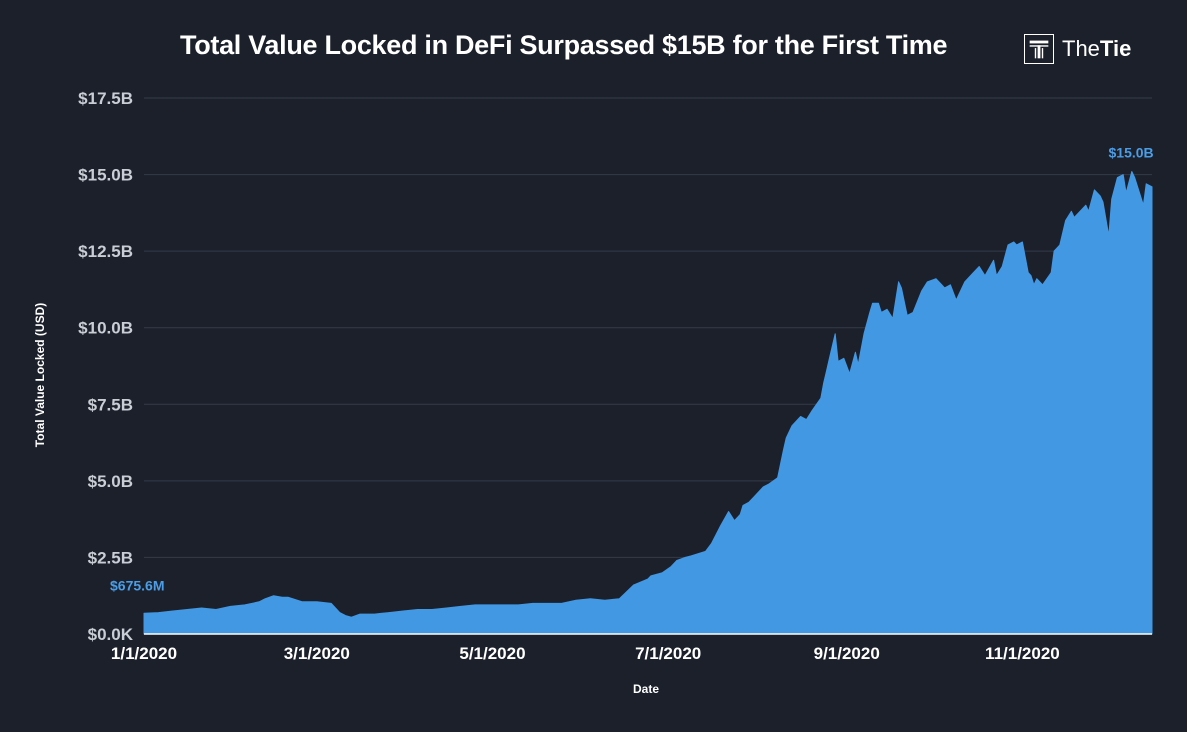  I want to click on the-tie-logo-icon, so click(1039, 49).